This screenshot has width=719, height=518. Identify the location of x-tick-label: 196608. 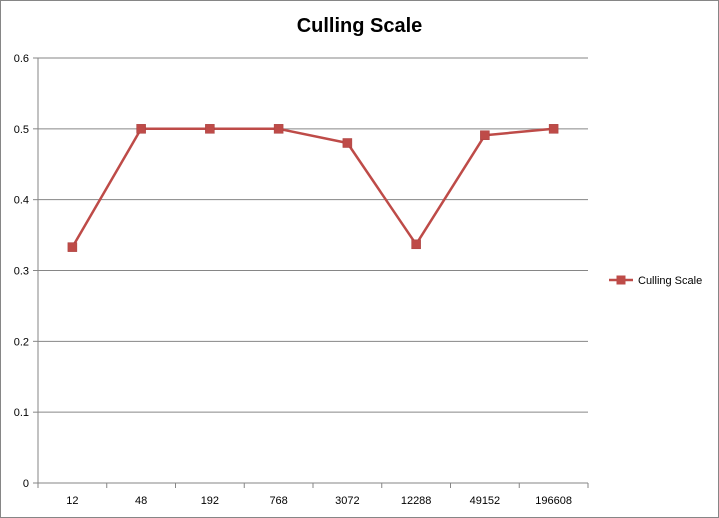
(553, 501).